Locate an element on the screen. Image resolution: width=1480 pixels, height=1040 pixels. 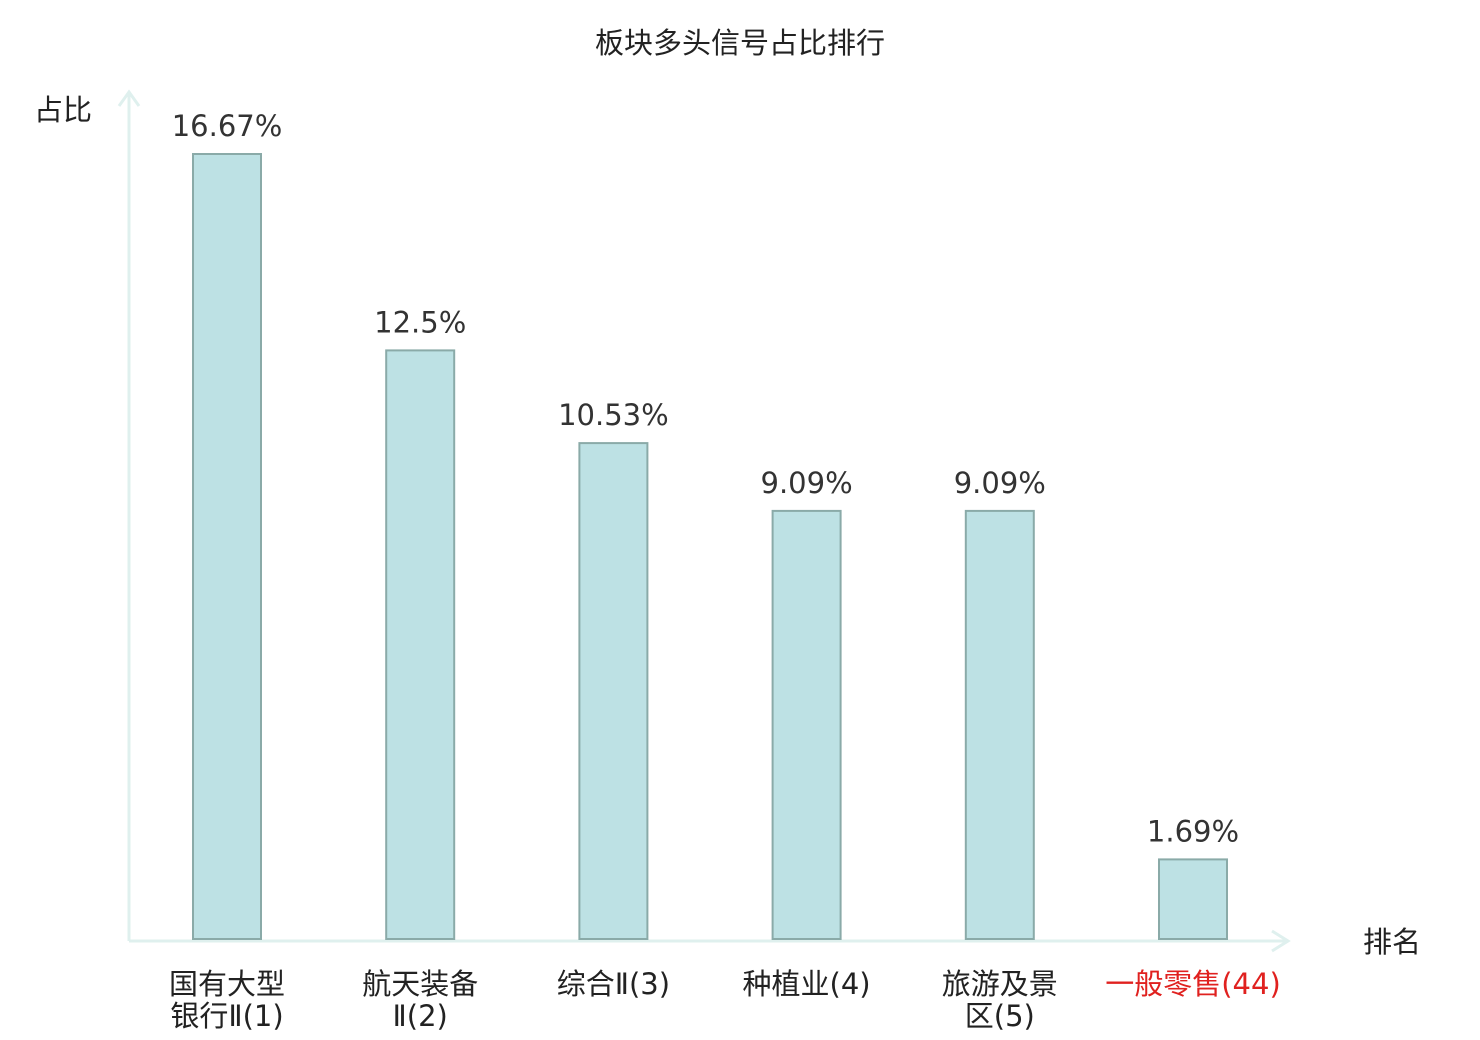
x-tick-label-line: 综合Ⅱ(3) is located at coordinates (613, 984).